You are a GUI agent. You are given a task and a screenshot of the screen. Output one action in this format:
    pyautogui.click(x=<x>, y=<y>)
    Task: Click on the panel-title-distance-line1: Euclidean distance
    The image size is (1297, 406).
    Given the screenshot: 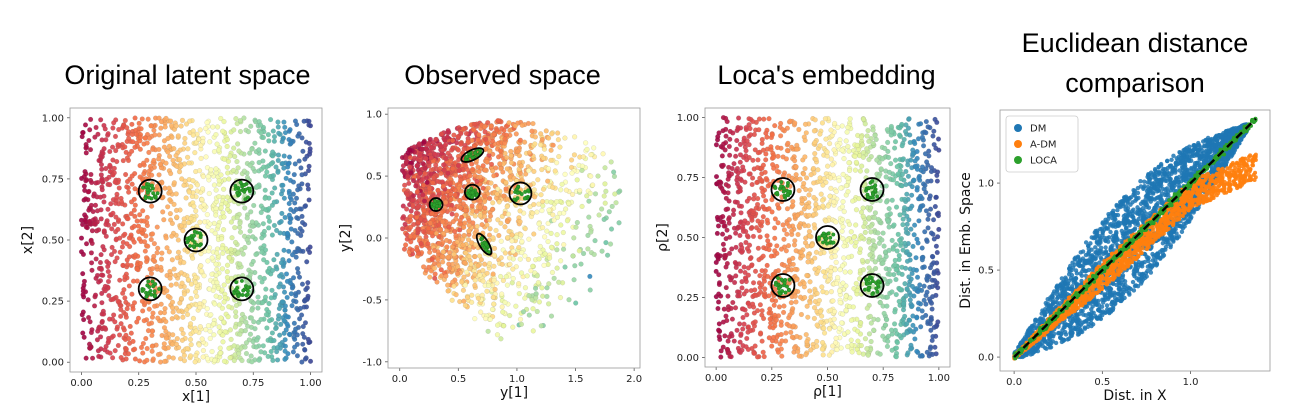 What is the action you would take?
    pyautogui.click(x=1135, y=43)
    